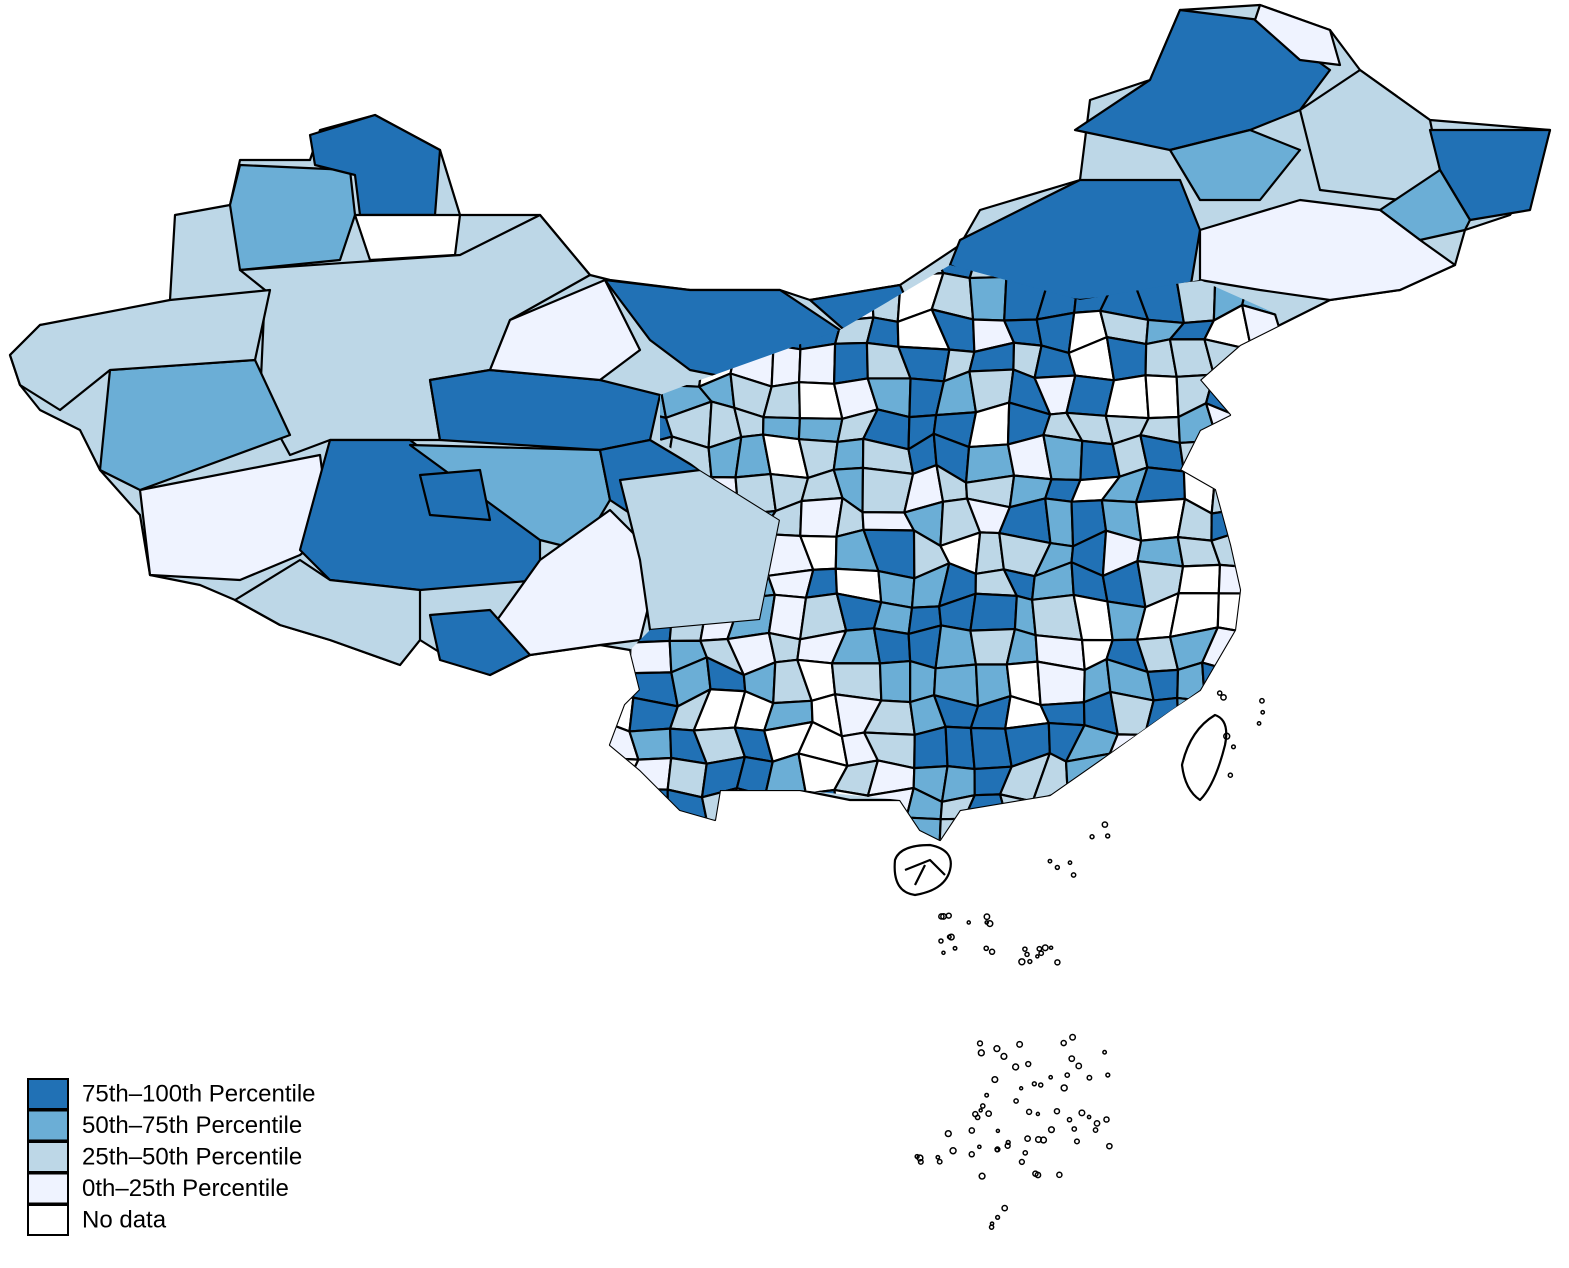  I want to click on legend-label: 50th–75th Percentile, so click(192, 1125).